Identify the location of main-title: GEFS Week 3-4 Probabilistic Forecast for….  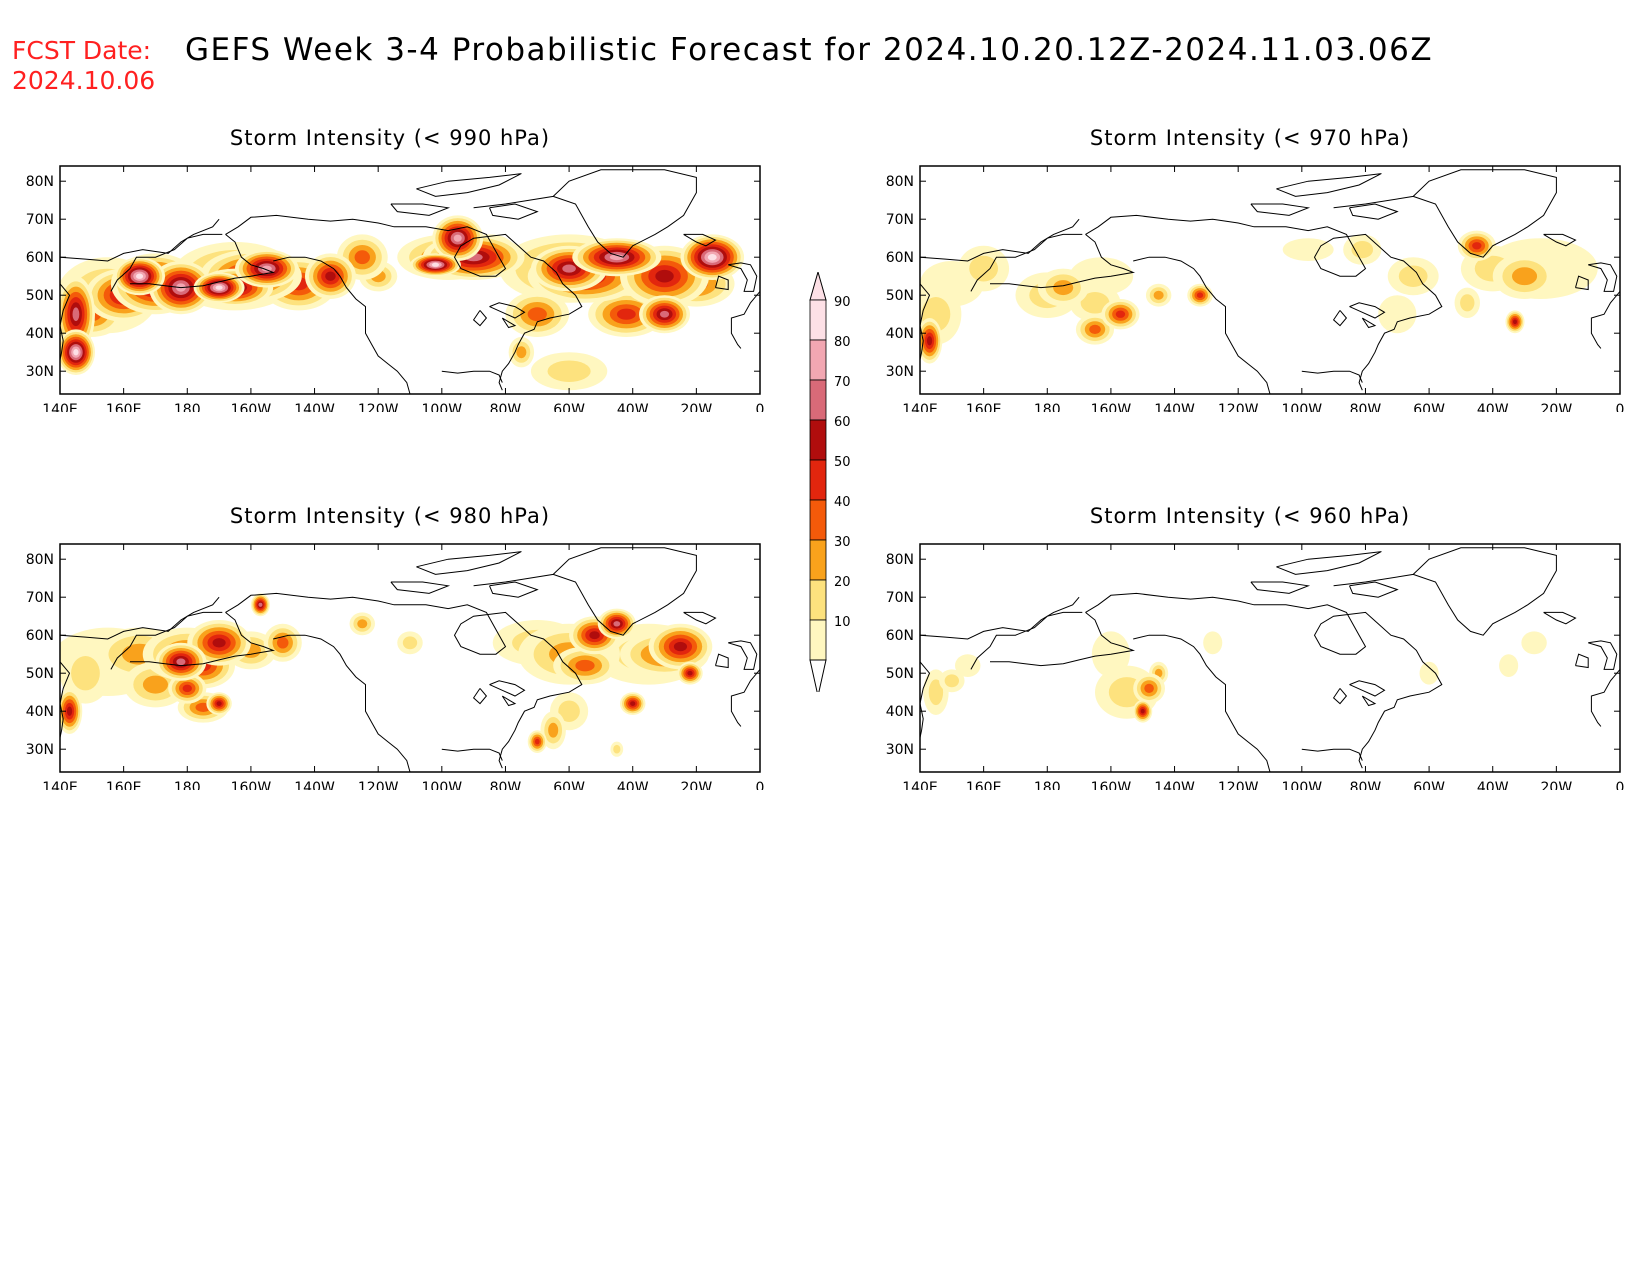
(809, 50).